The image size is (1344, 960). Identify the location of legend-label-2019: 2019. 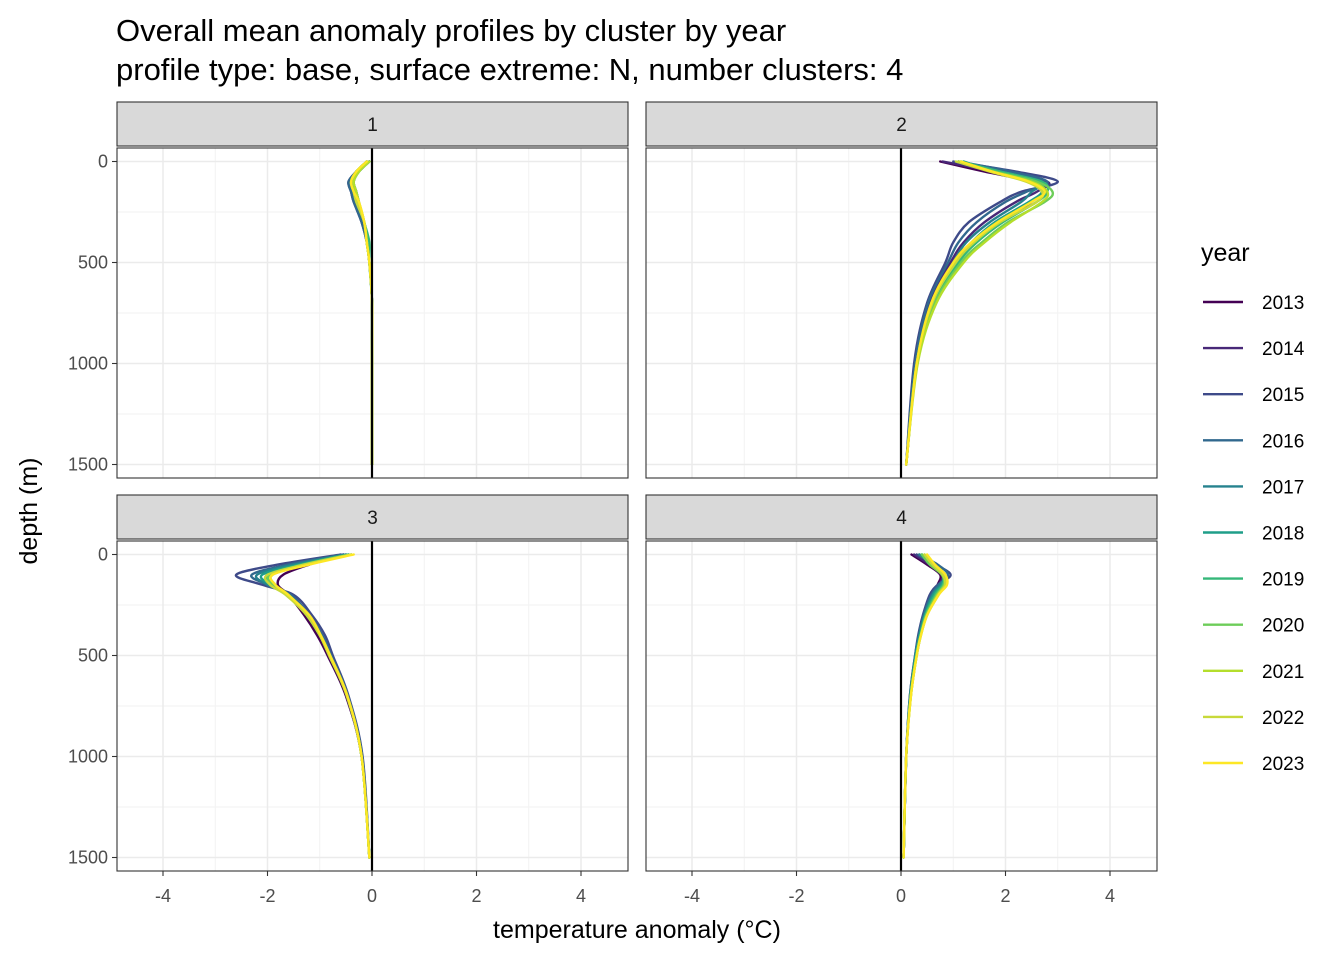
(1283, 580).